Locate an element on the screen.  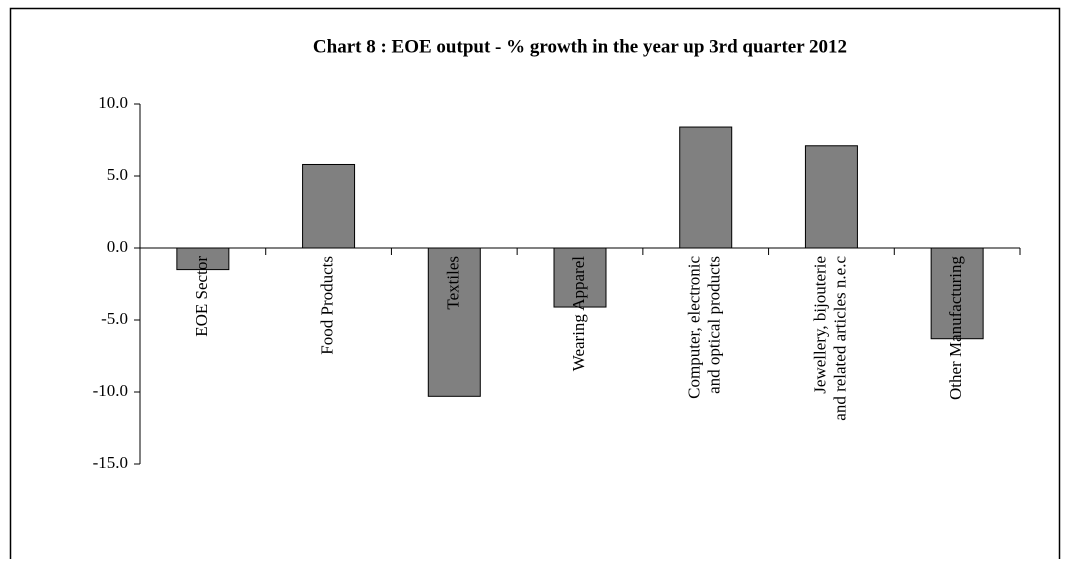
y-tick-label: 10.0 is located at coordinates (113, 102).